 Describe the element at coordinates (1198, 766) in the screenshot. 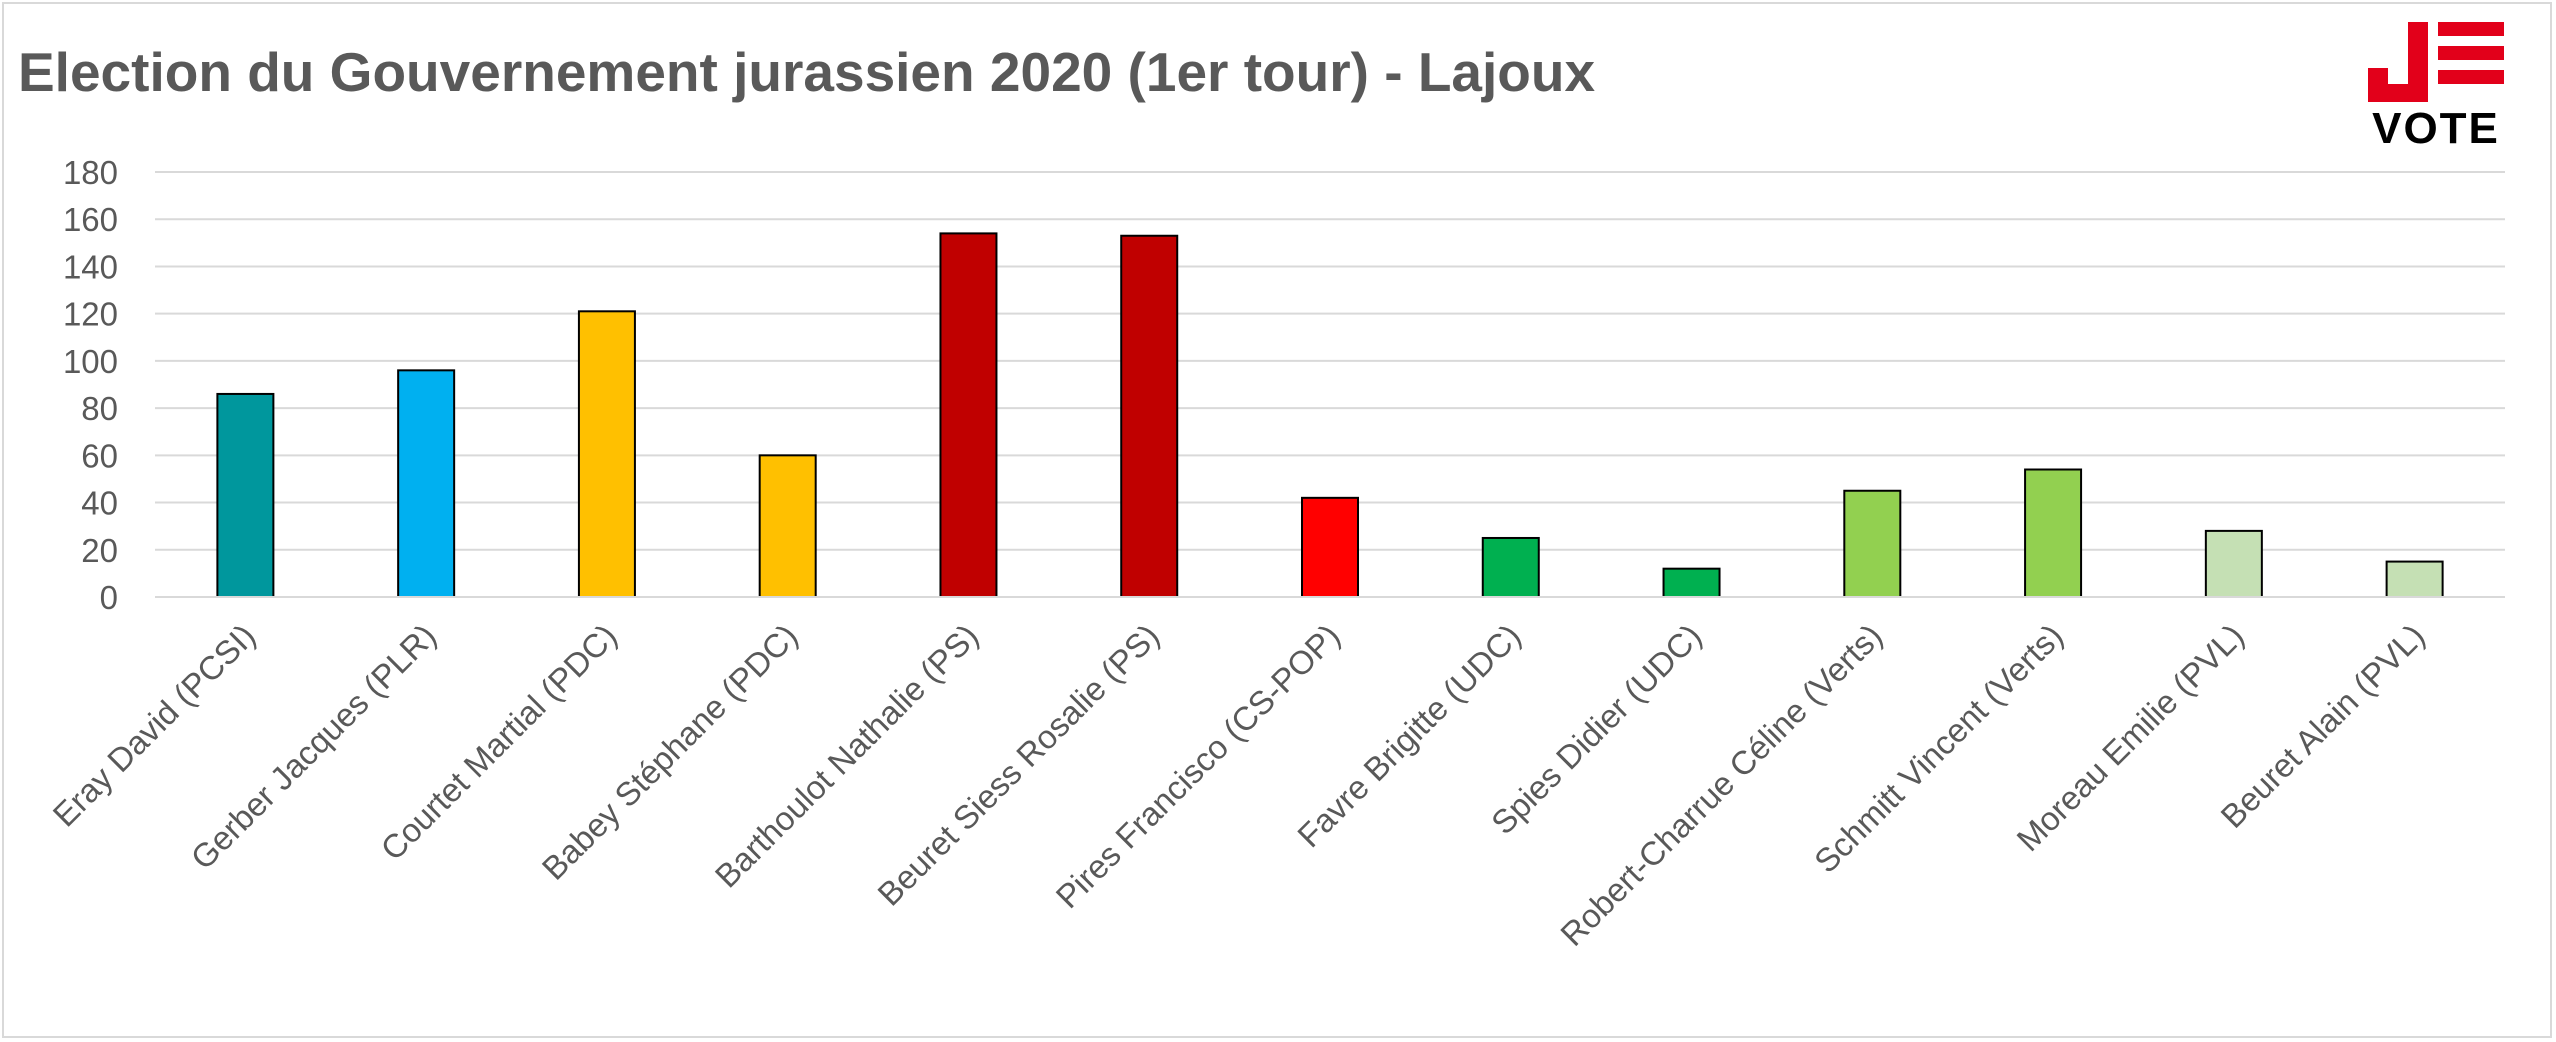

I see `x-category-label: Pires Francisco (CS-POP)` at that location.